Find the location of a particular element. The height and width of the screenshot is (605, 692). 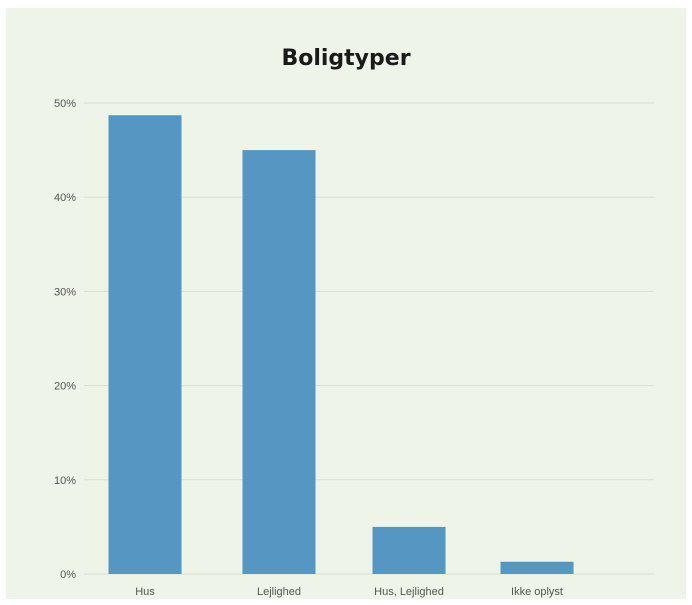

y-tick-label: 30% is located at coordinates (65, 292).